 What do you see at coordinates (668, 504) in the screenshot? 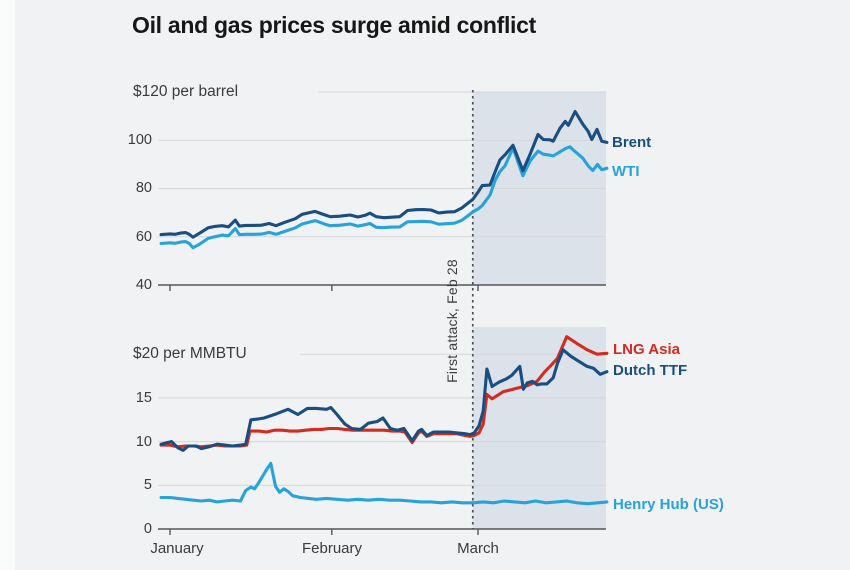
I see `henry-hub-series-label: Henry Hub (US)` at bounding box center [668, 504].